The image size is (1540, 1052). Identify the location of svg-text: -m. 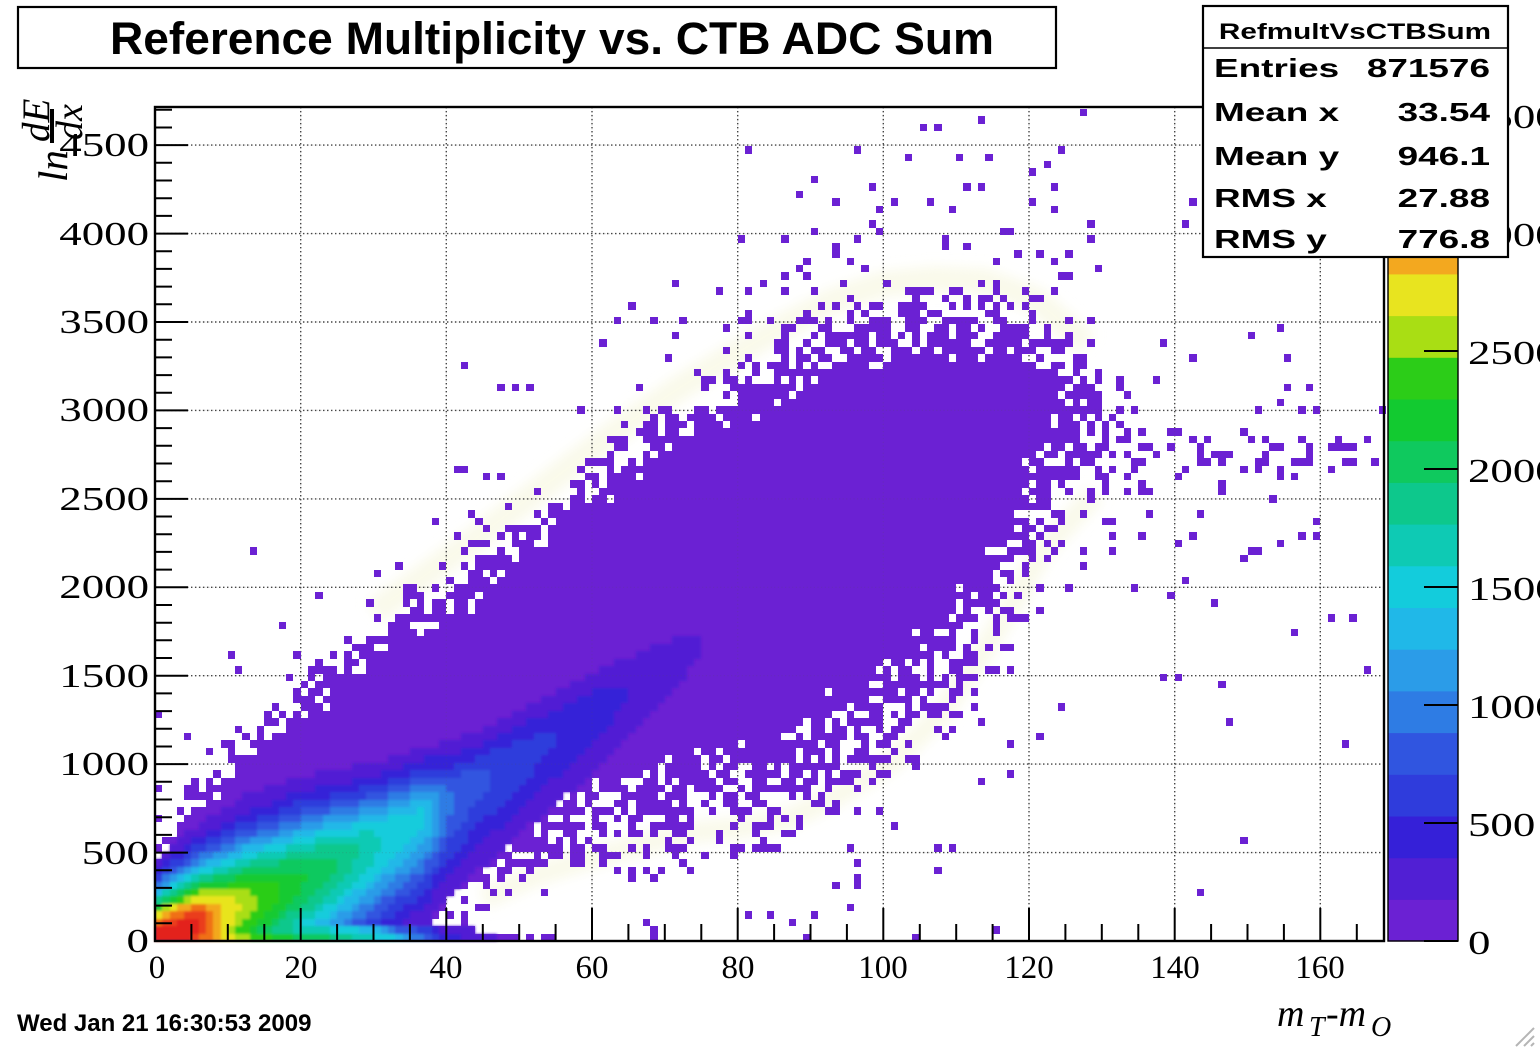
(1346, 1014).